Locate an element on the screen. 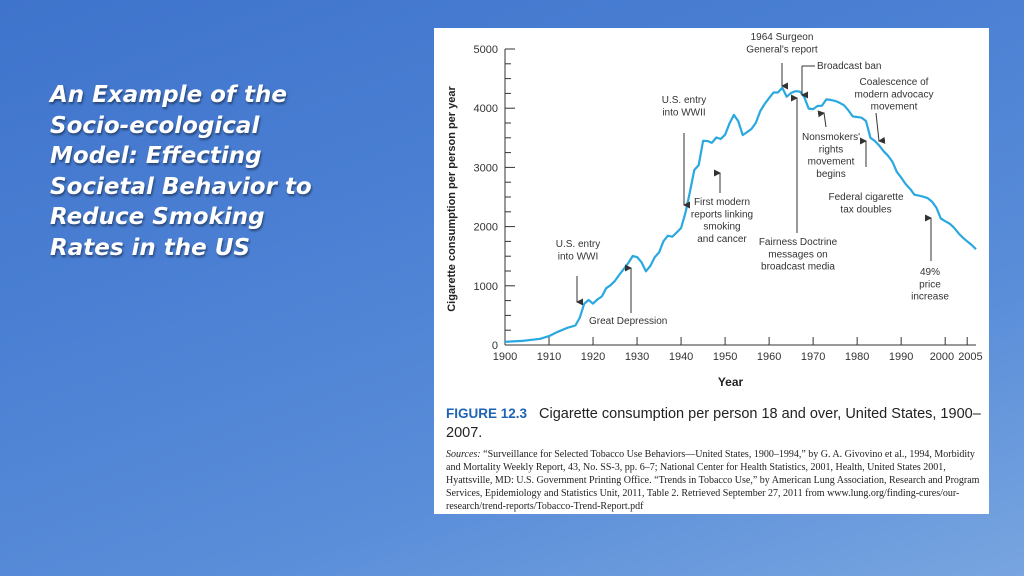  annotation-label: price is located at coordinates (930, 284).